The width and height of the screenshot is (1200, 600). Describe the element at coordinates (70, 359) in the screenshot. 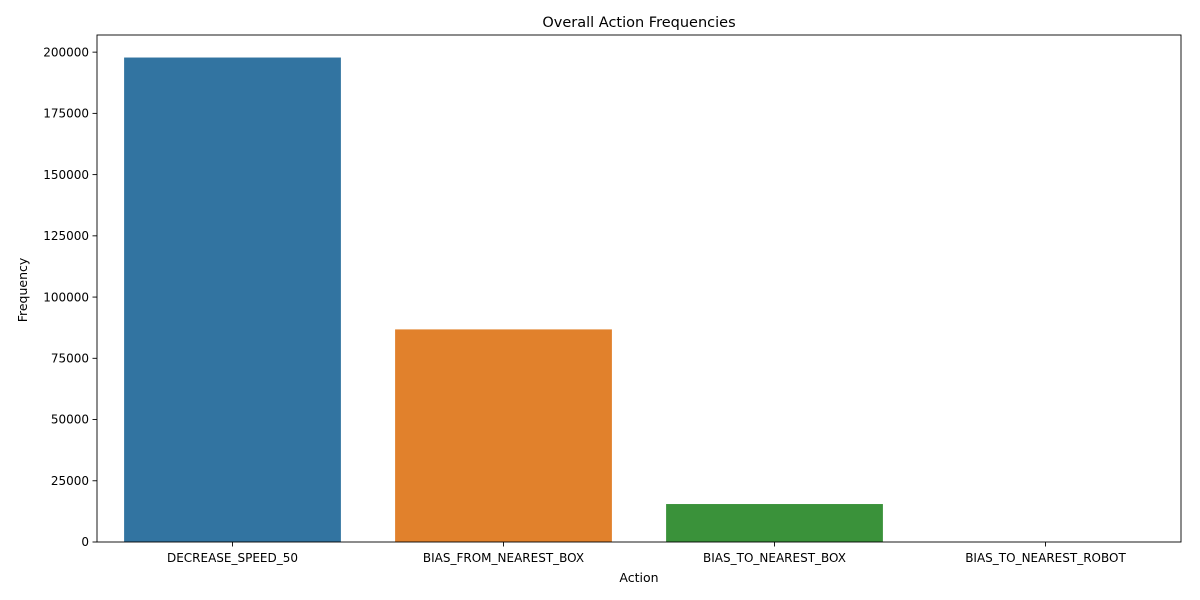

I see `y-tick-label: 75000` at that location.